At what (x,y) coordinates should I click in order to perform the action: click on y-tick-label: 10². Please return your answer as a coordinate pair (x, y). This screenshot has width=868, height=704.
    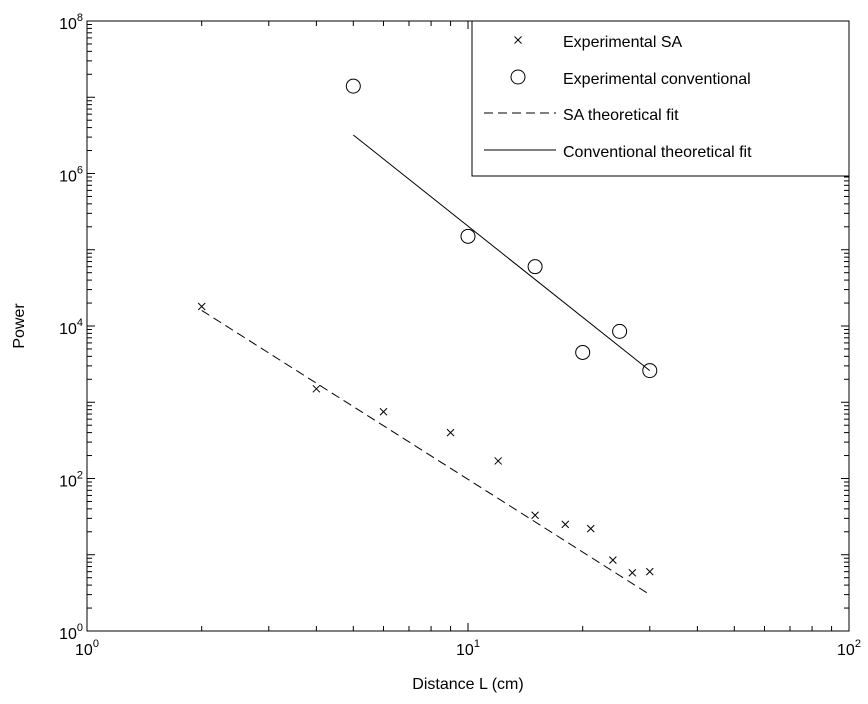
    Looking at the image, I should click on (71, 480).